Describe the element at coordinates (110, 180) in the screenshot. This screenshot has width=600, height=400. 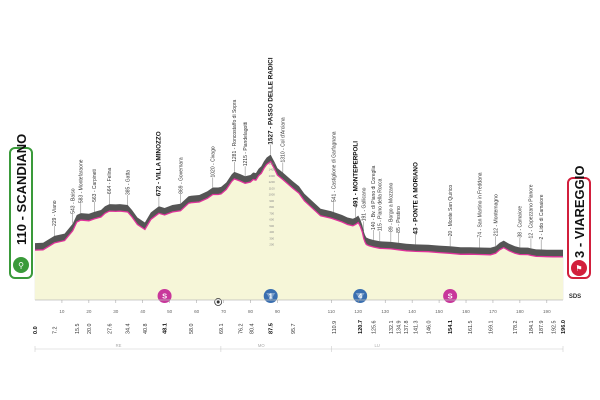
I see `peak-label: 664 - Felina` at that location.